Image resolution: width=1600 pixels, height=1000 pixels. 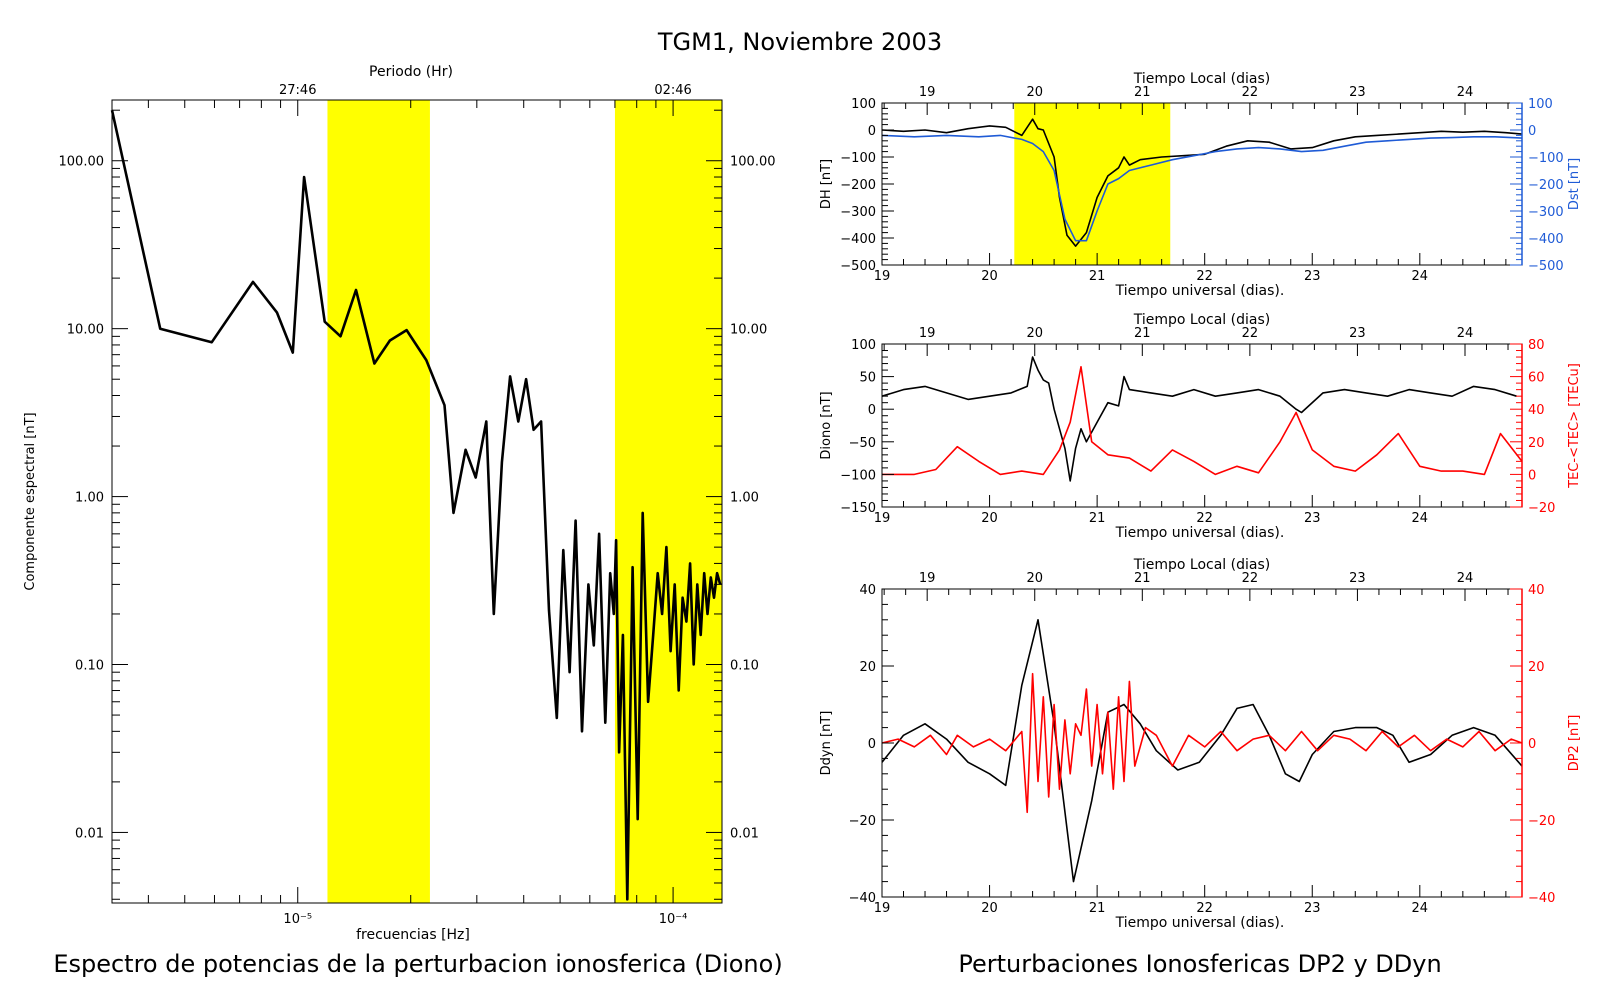 I want to click on y2-tick-label: 100, so click(x=1540, y=104).